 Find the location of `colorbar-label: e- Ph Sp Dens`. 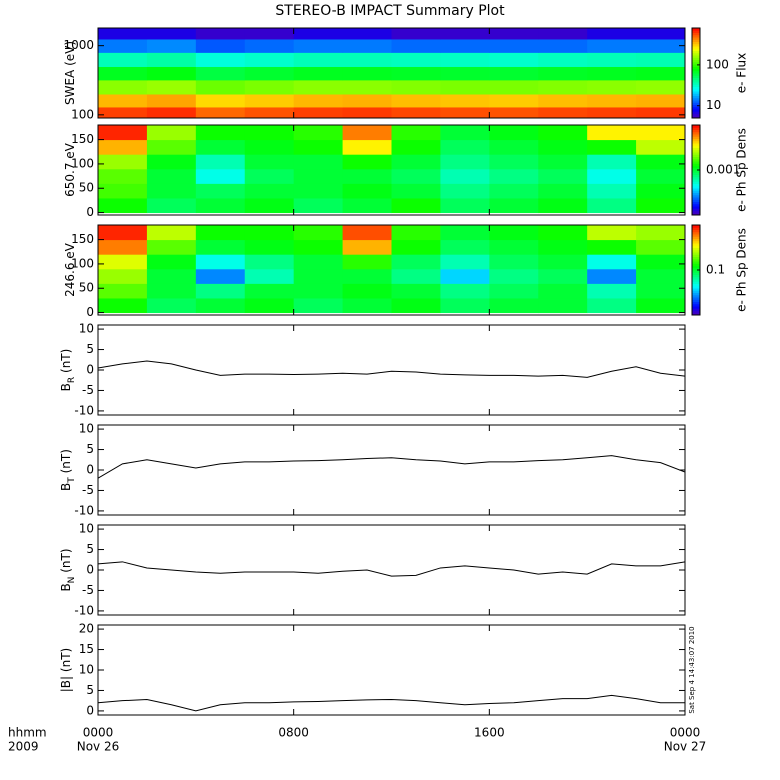

colorbar-label: e- Ph Sp Dens is located at coordinates (742, 270).